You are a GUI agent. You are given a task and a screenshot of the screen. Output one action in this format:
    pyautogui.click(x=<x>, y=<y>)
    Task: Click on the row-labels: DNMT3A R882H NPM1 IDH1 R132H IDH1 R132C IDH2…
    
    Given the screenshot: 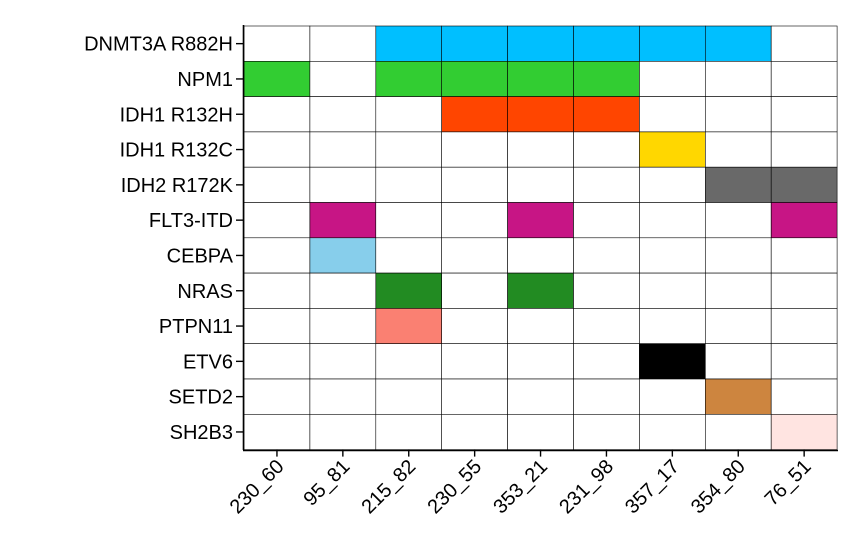 What is the action you would take?
    pyautogui.click(x=159, y=239)
    